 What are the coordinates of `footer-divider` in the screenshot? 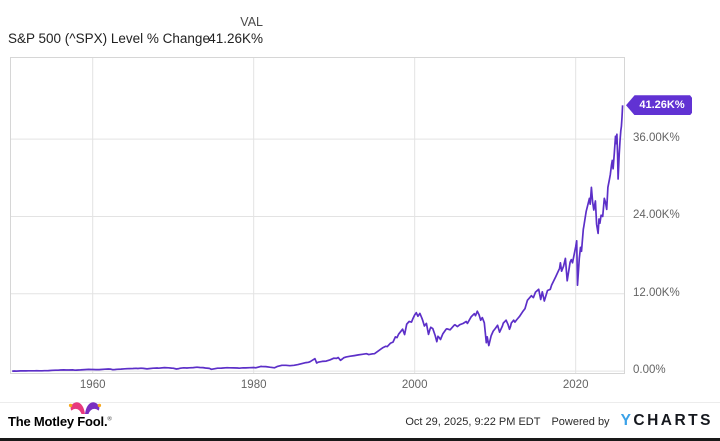 It's located at (360, 402).